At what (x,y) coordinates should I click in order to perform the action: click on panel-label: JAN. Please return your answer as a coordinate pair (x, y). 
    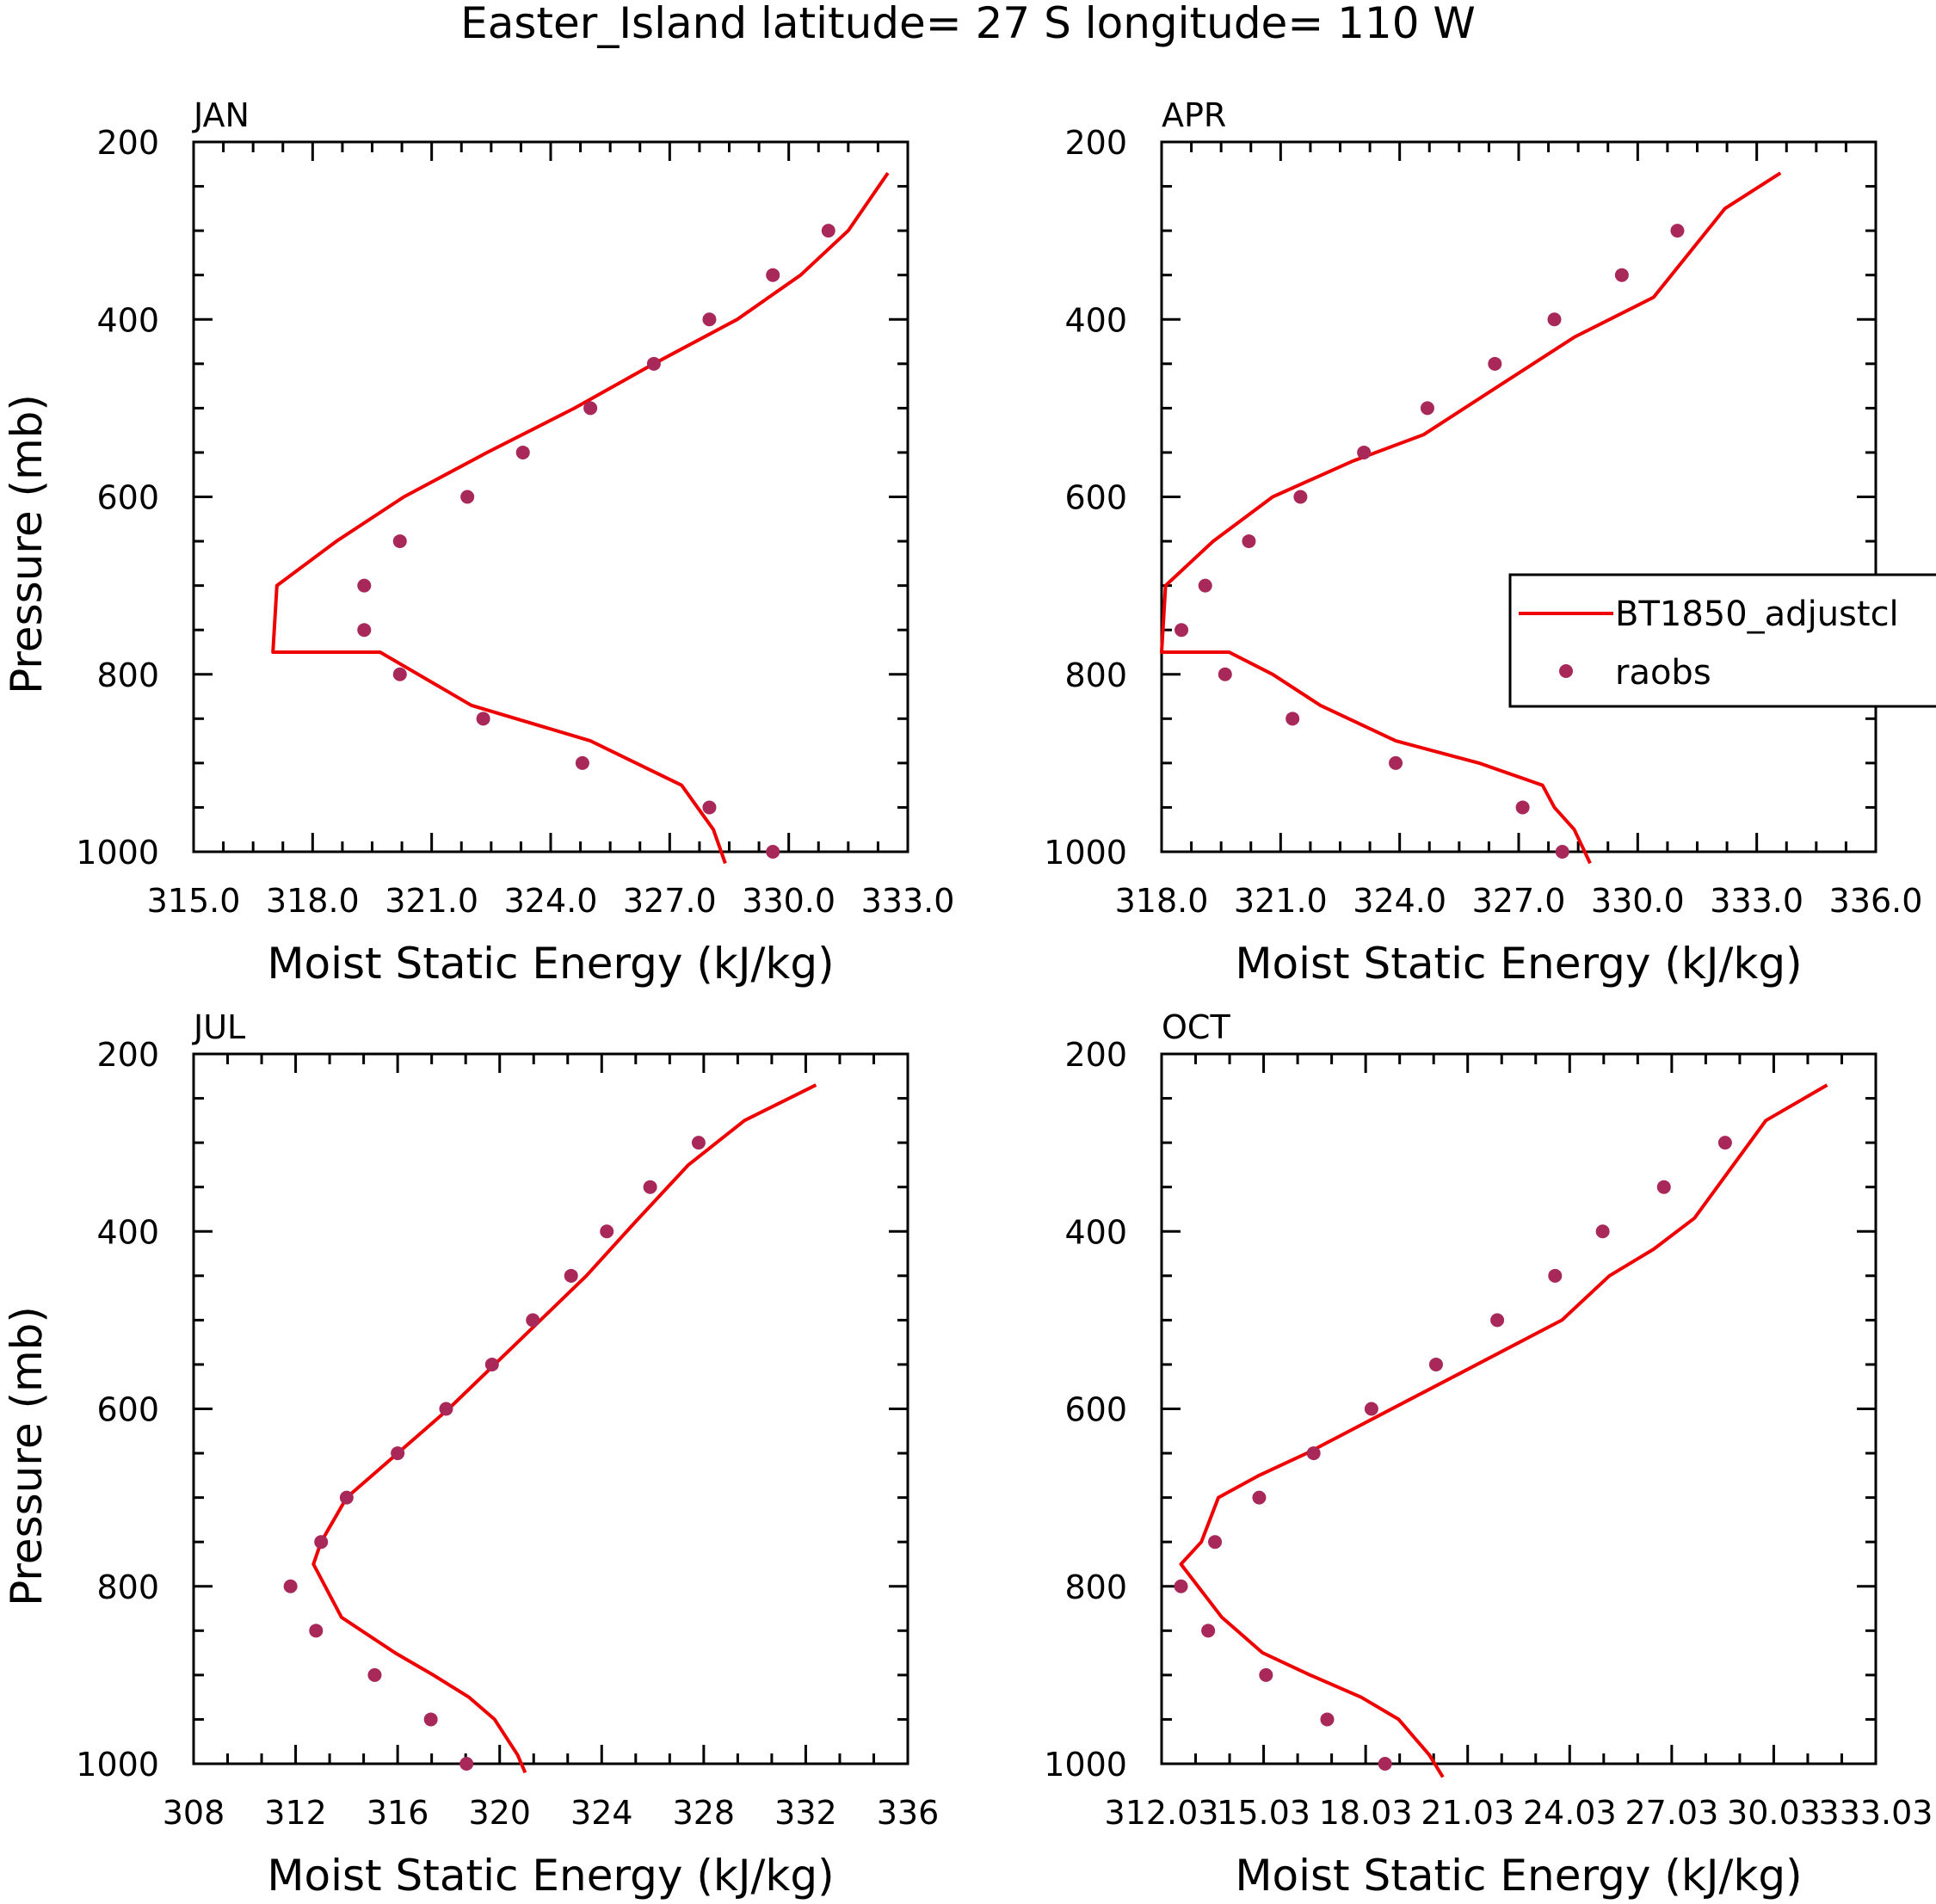
    Looking at the image, I should click on (221, 115).